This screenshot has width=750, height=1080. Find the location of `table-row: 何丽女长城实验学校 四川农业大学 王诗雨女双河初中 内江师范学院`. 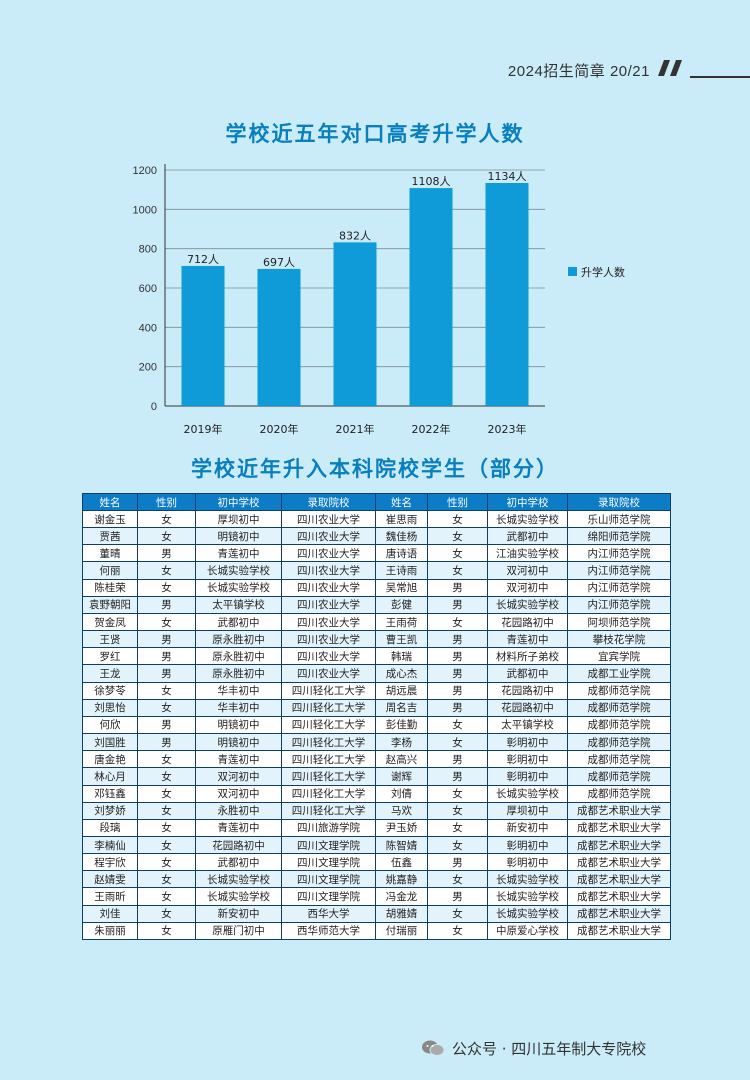

table-row: 何丽女长城实验学校 四川农业大学 王诗雨女双河初中 内江师范学院 is located at coordinates (376, 570).